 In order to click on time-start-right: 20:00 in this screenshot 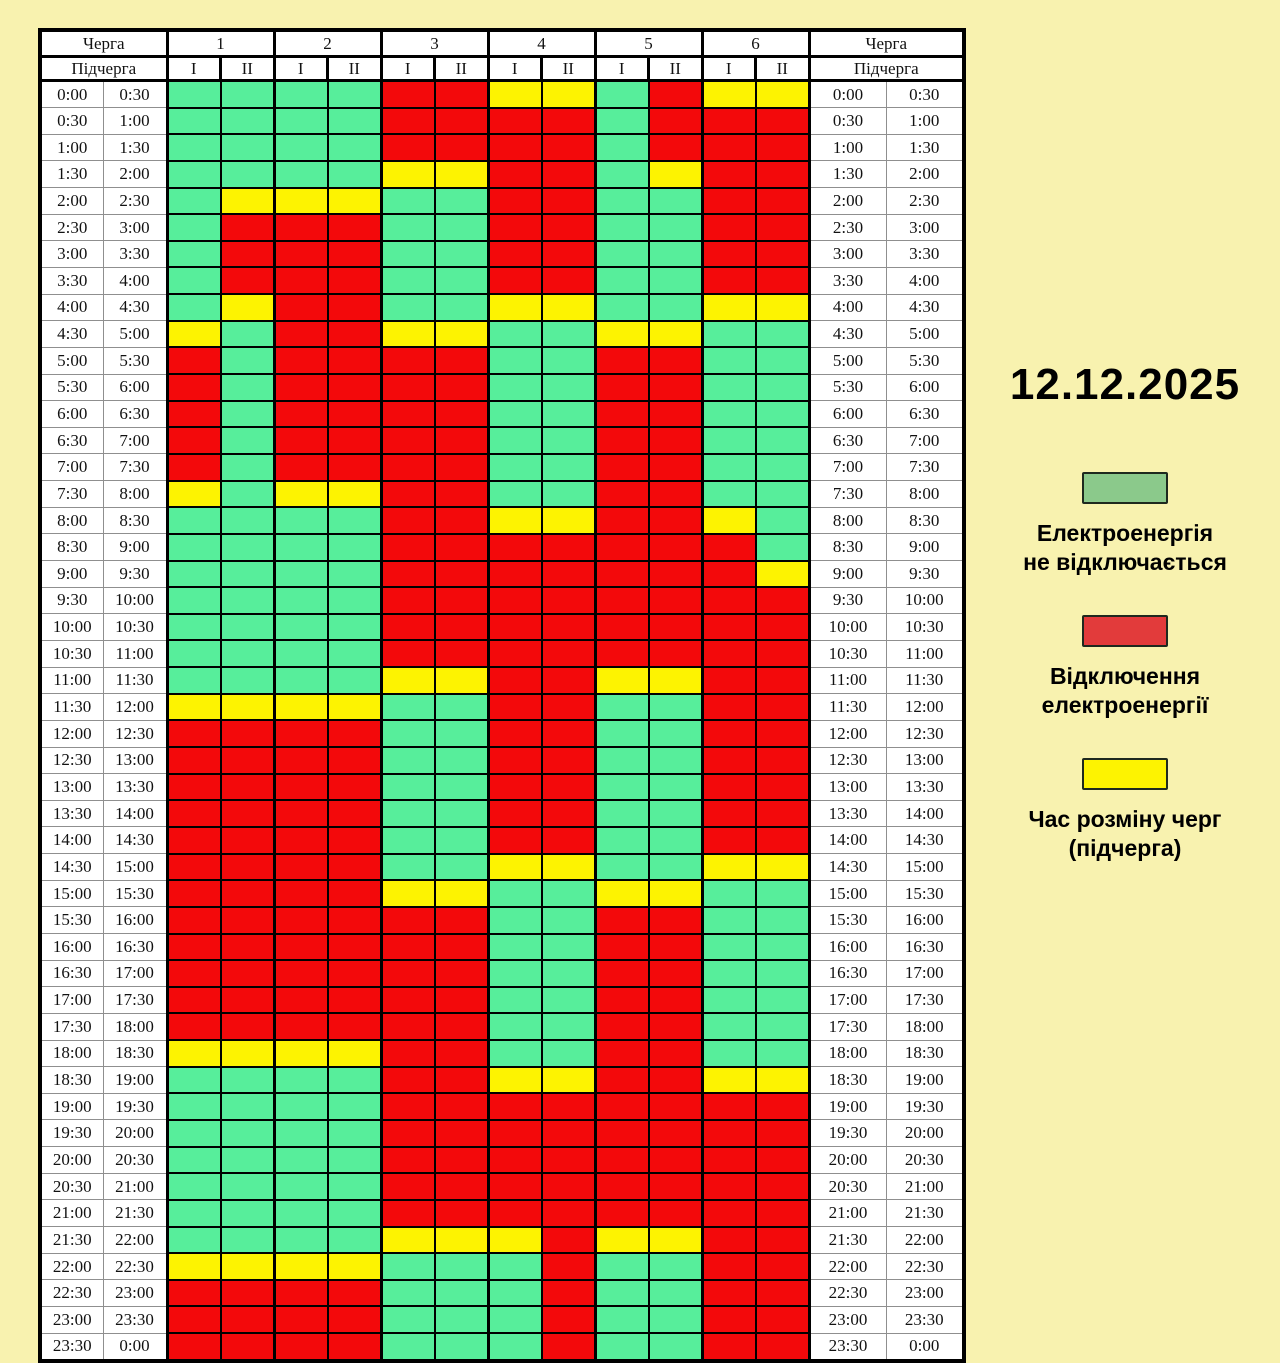, I will do `click(847, 1160)`.